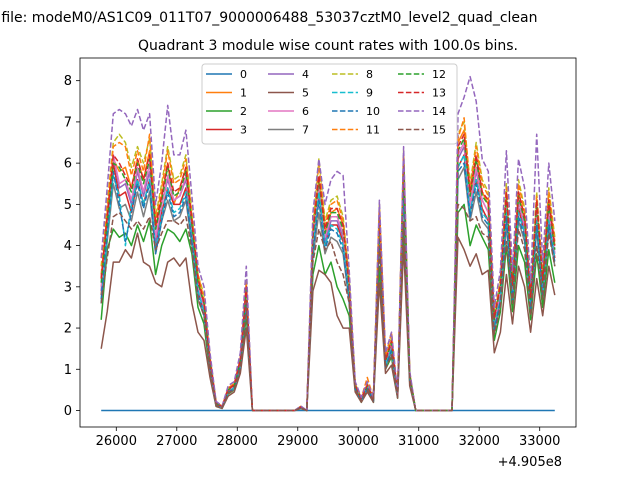 This screenshot has width=640, height=480. What do you see at coordinates (176, 441) in the screenshot?
I see `x-tick-label: 27000` at bounding box center [176, 441].